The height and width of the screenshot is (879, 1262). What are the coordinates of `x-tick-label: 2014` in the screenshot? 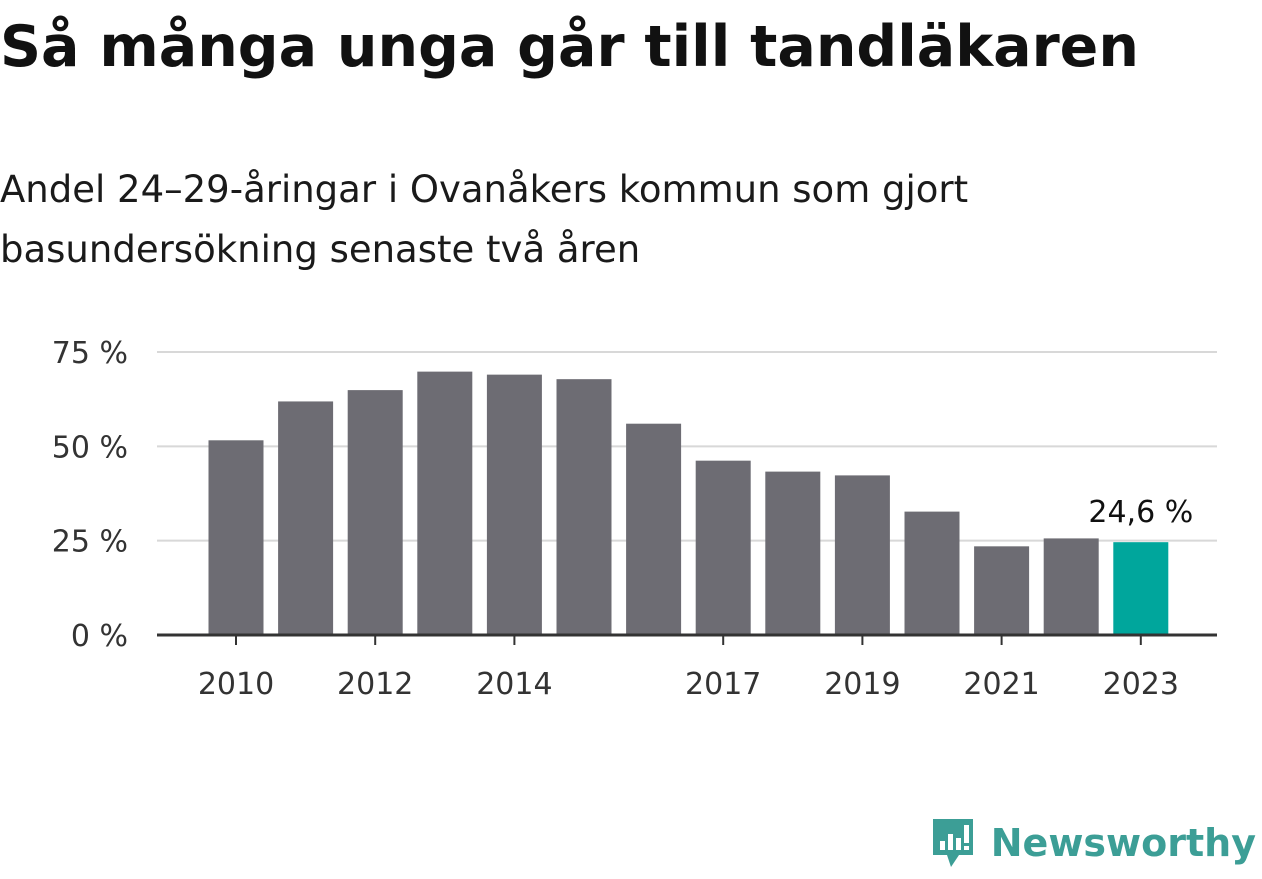 It's located at (514, 684).